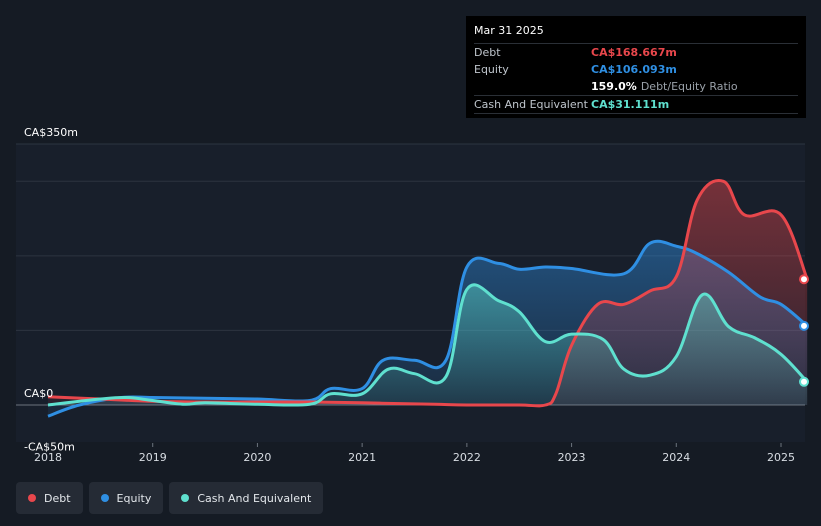 The image size is (821, 526). What do you see at coordinates (254, 498) in the screenshot?
I see `legend-label-cash: Cash And Equivalent` at bounding box center [254, 498].